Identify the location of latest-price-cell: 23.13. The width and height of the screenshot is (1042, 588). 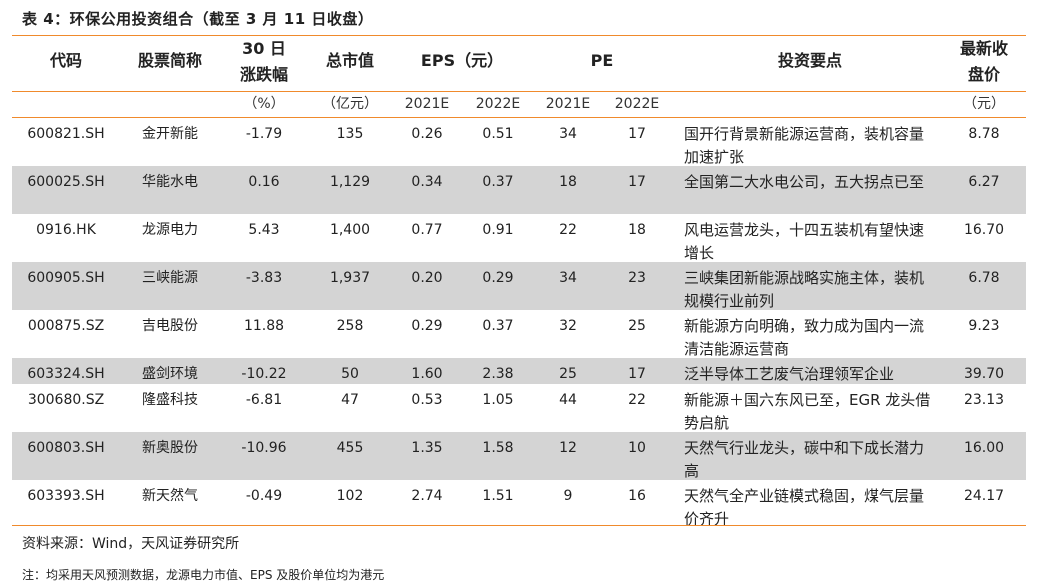
(984, 400).